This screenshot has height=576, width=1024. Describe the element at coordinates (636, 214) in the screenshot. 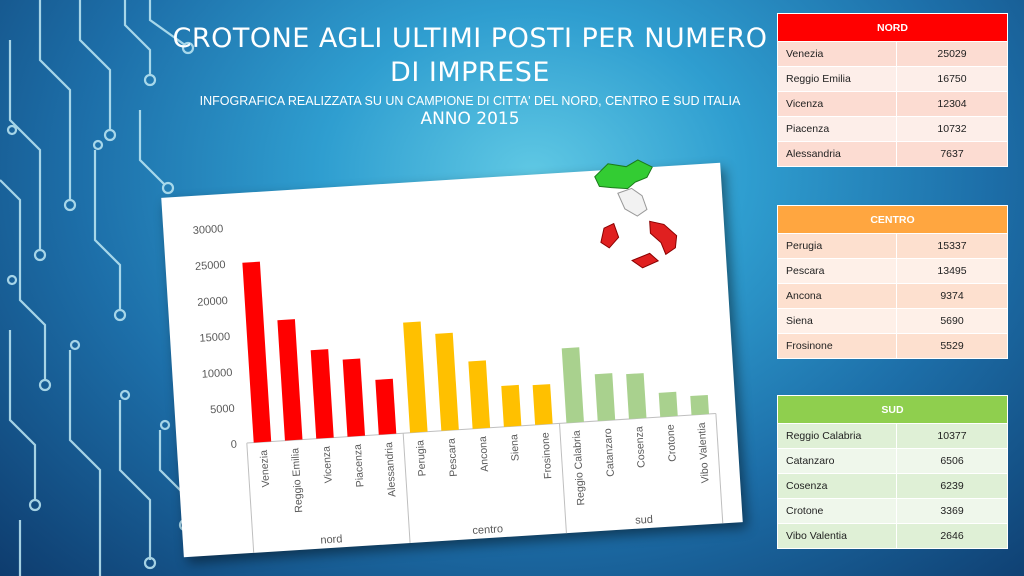

I see `italy-map-icon` at that location.